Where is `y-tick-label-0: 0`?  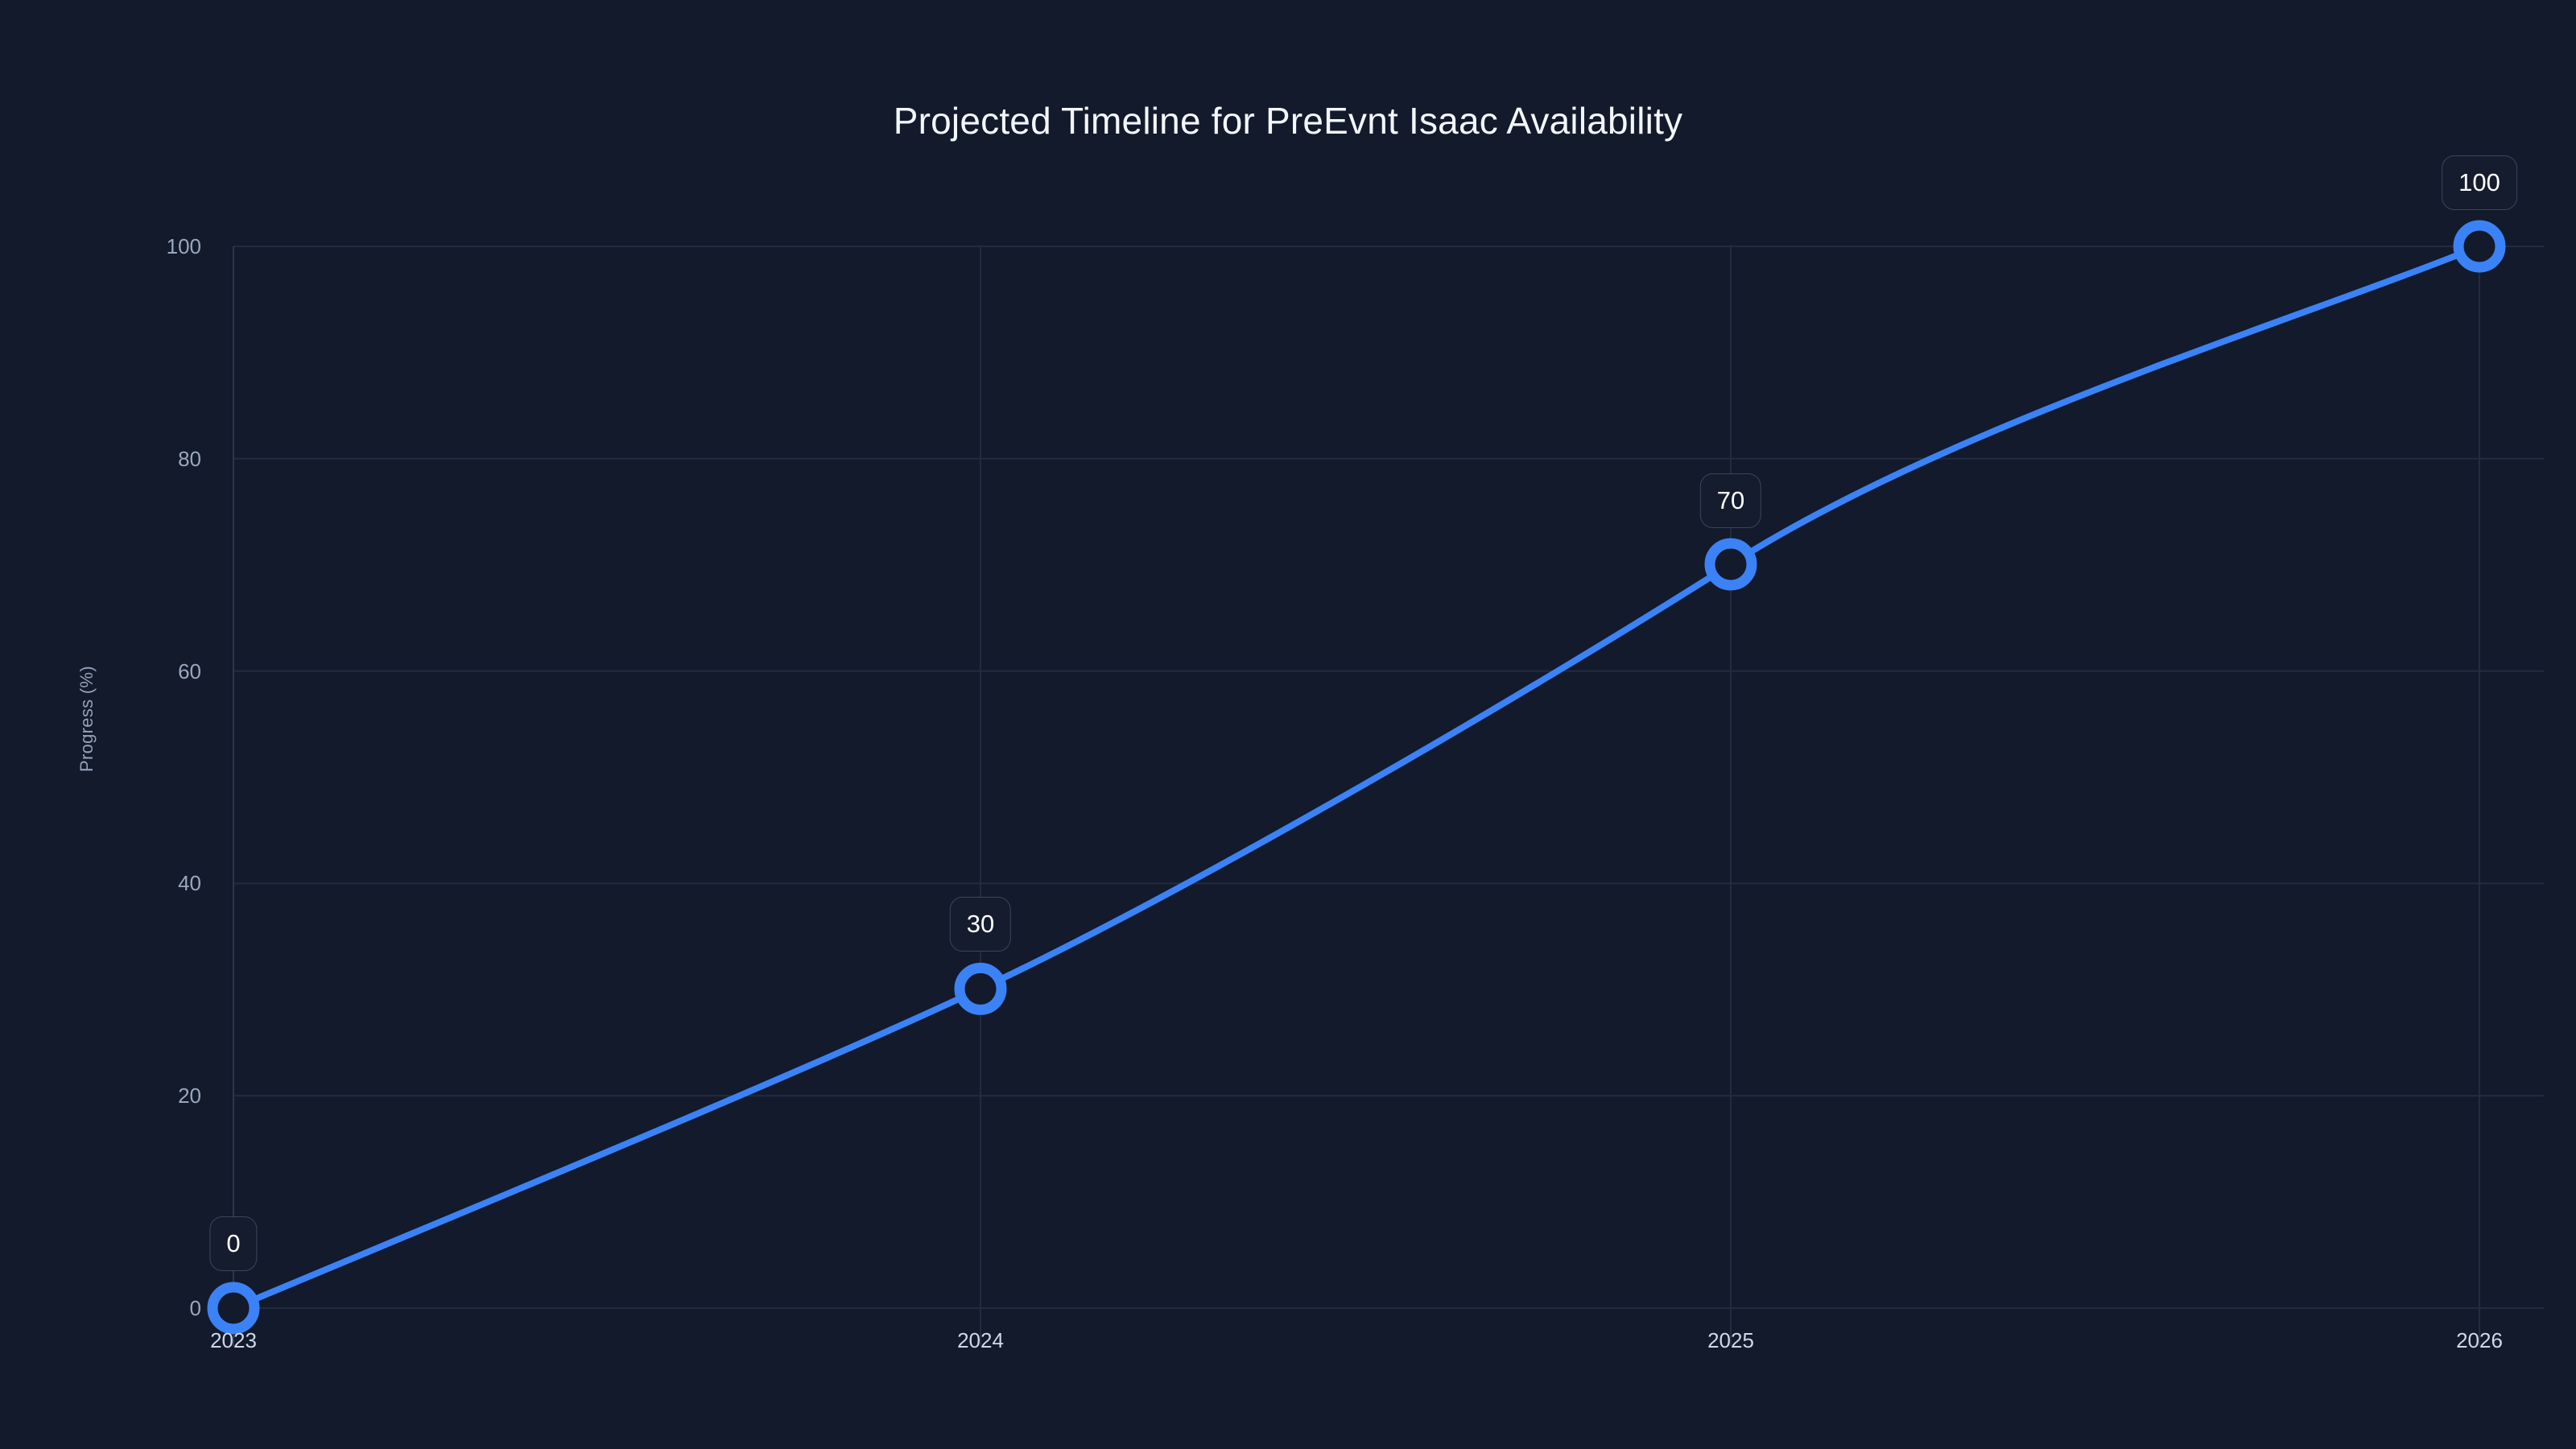
y-tick-label-0: 0 is located at coordinates (195, 1308).